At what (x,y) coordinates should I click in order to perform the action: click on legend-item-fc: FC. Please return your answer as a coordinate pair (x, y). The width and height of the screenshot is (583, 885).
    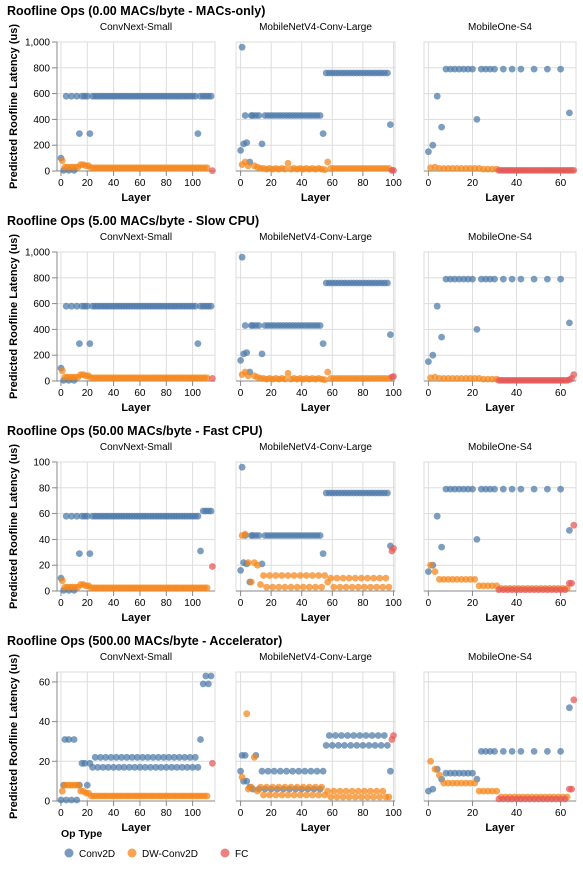
    Looking at the image, I should click on (234, 854).